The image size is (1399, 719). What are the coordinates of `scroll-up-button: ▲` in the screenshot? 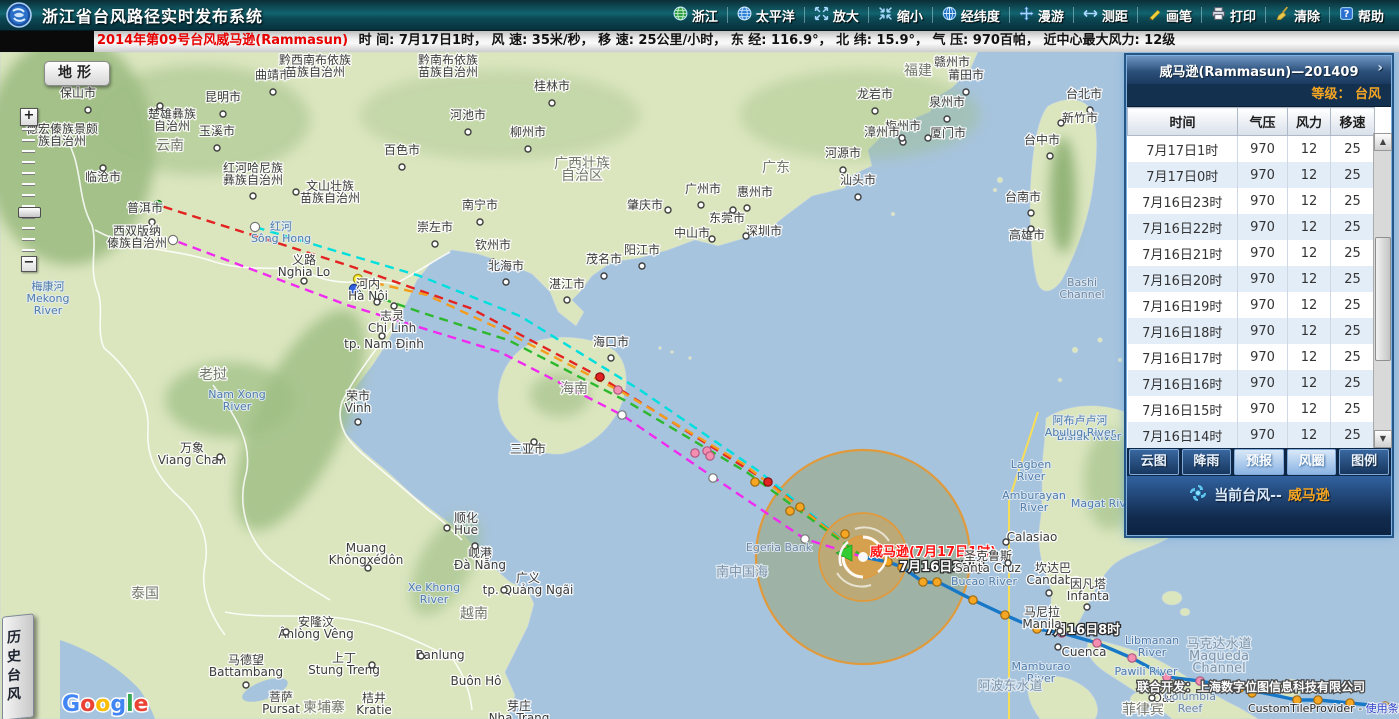 It's located at (1383, 142).